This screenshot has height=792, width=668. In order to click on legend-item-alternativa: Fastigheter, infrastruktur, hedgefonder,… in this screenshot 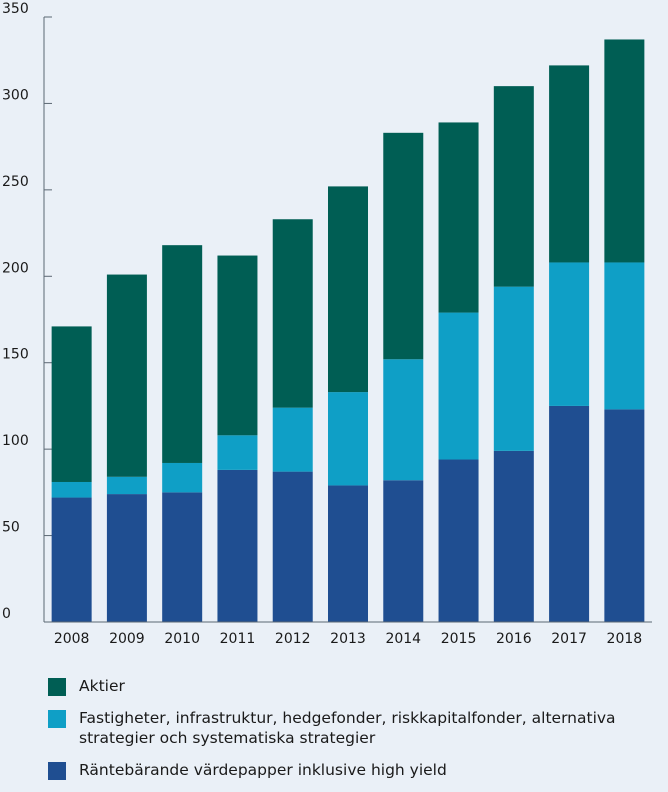, I will do `click(355, 728)`.